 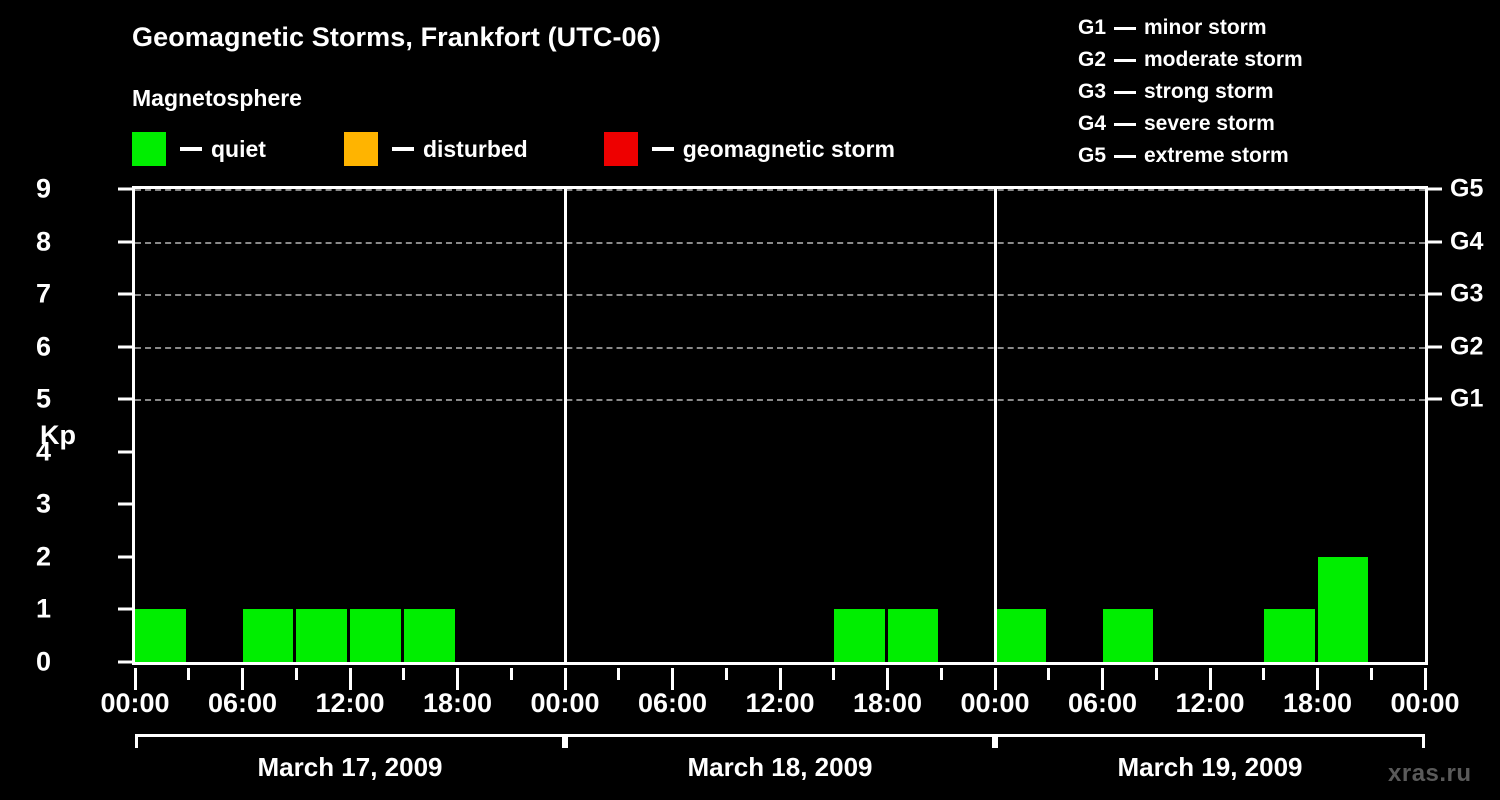 I want to click on gscale-desc-g1: minor storm, so click(x=1205, y=27).